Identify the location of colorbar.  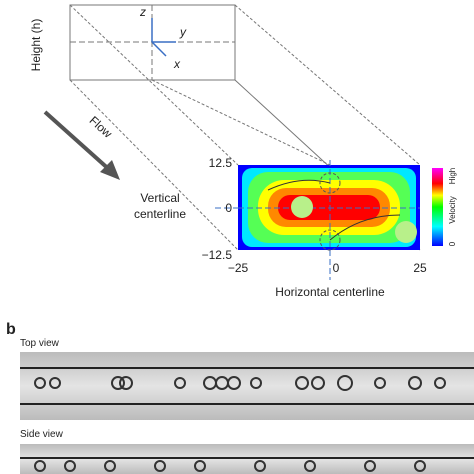
(437, 207).